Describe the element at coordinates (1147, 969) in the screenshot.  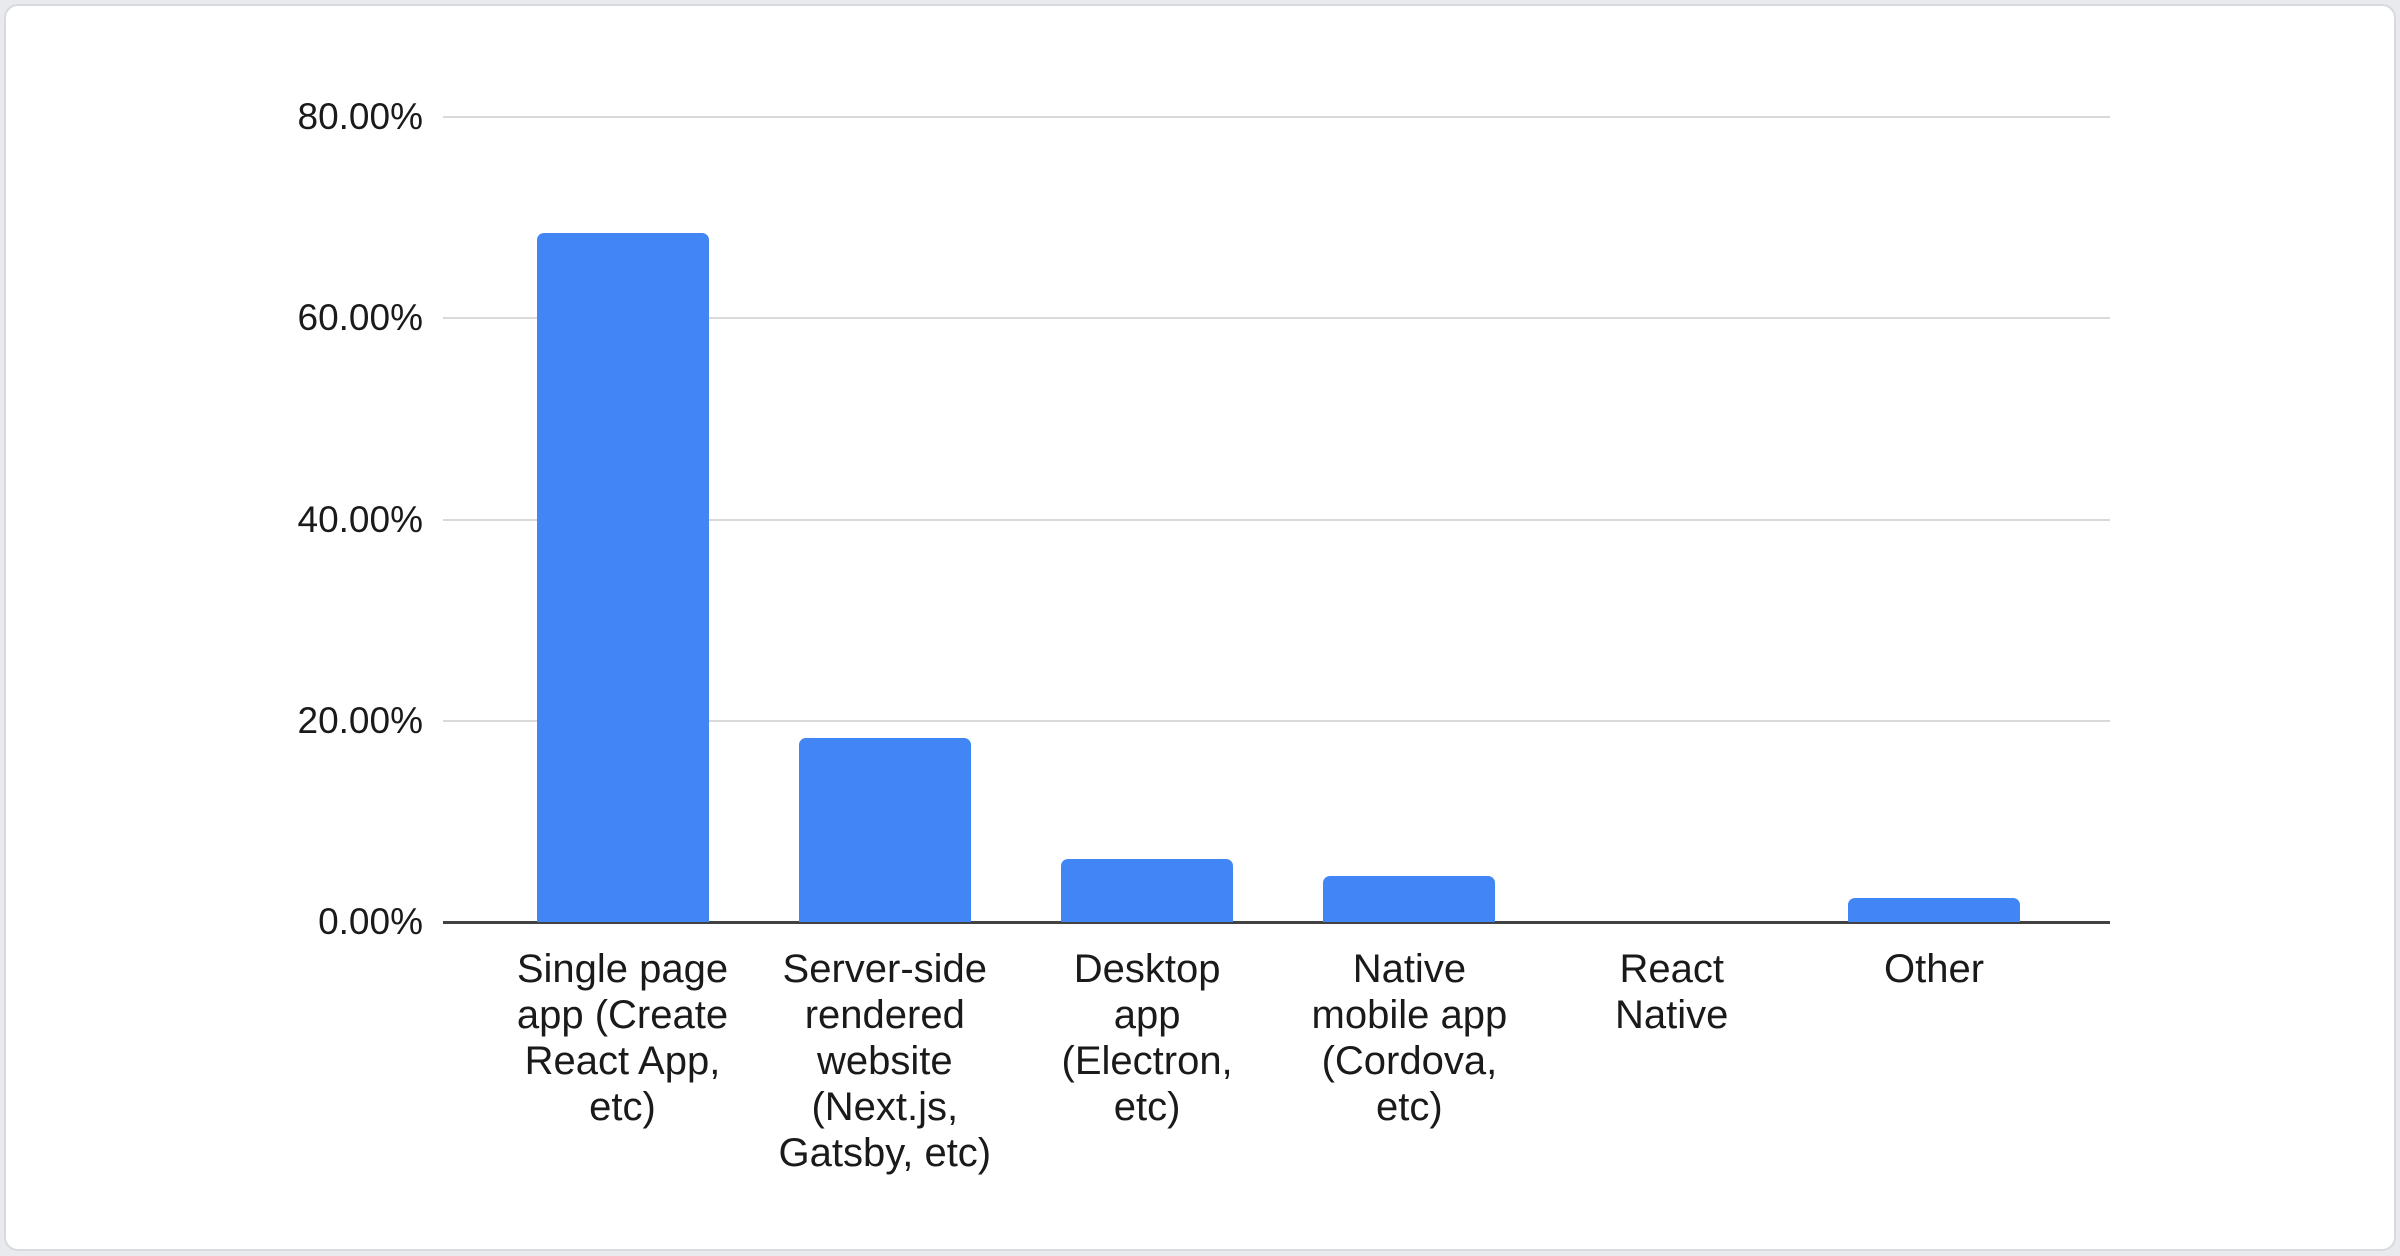
I see `x-axis-category-label-line: Desktop` at that location.